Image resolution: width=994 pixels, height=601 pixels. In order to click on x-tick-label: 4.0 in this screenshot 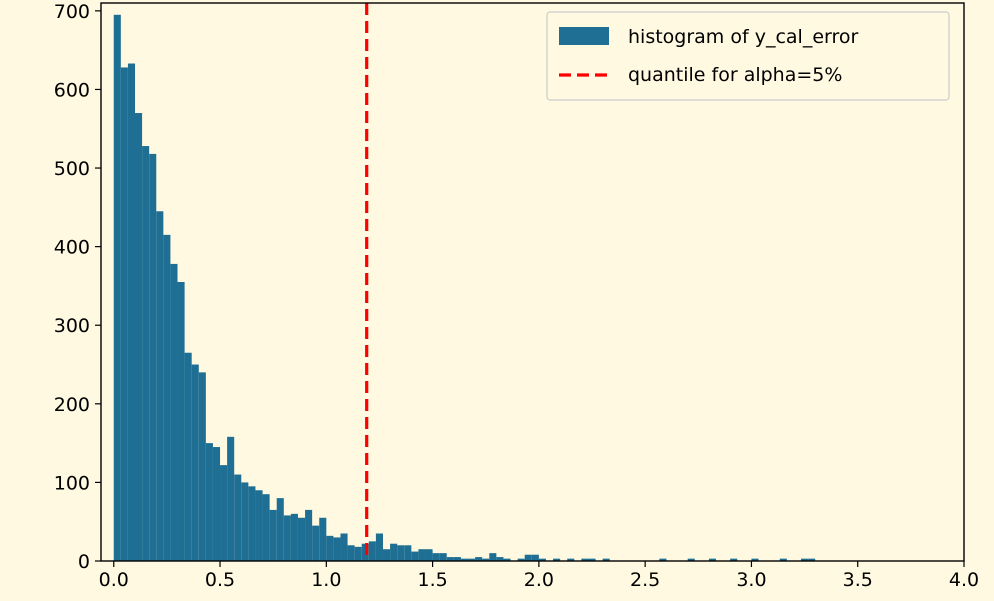, I will do `click(964, 580)`.